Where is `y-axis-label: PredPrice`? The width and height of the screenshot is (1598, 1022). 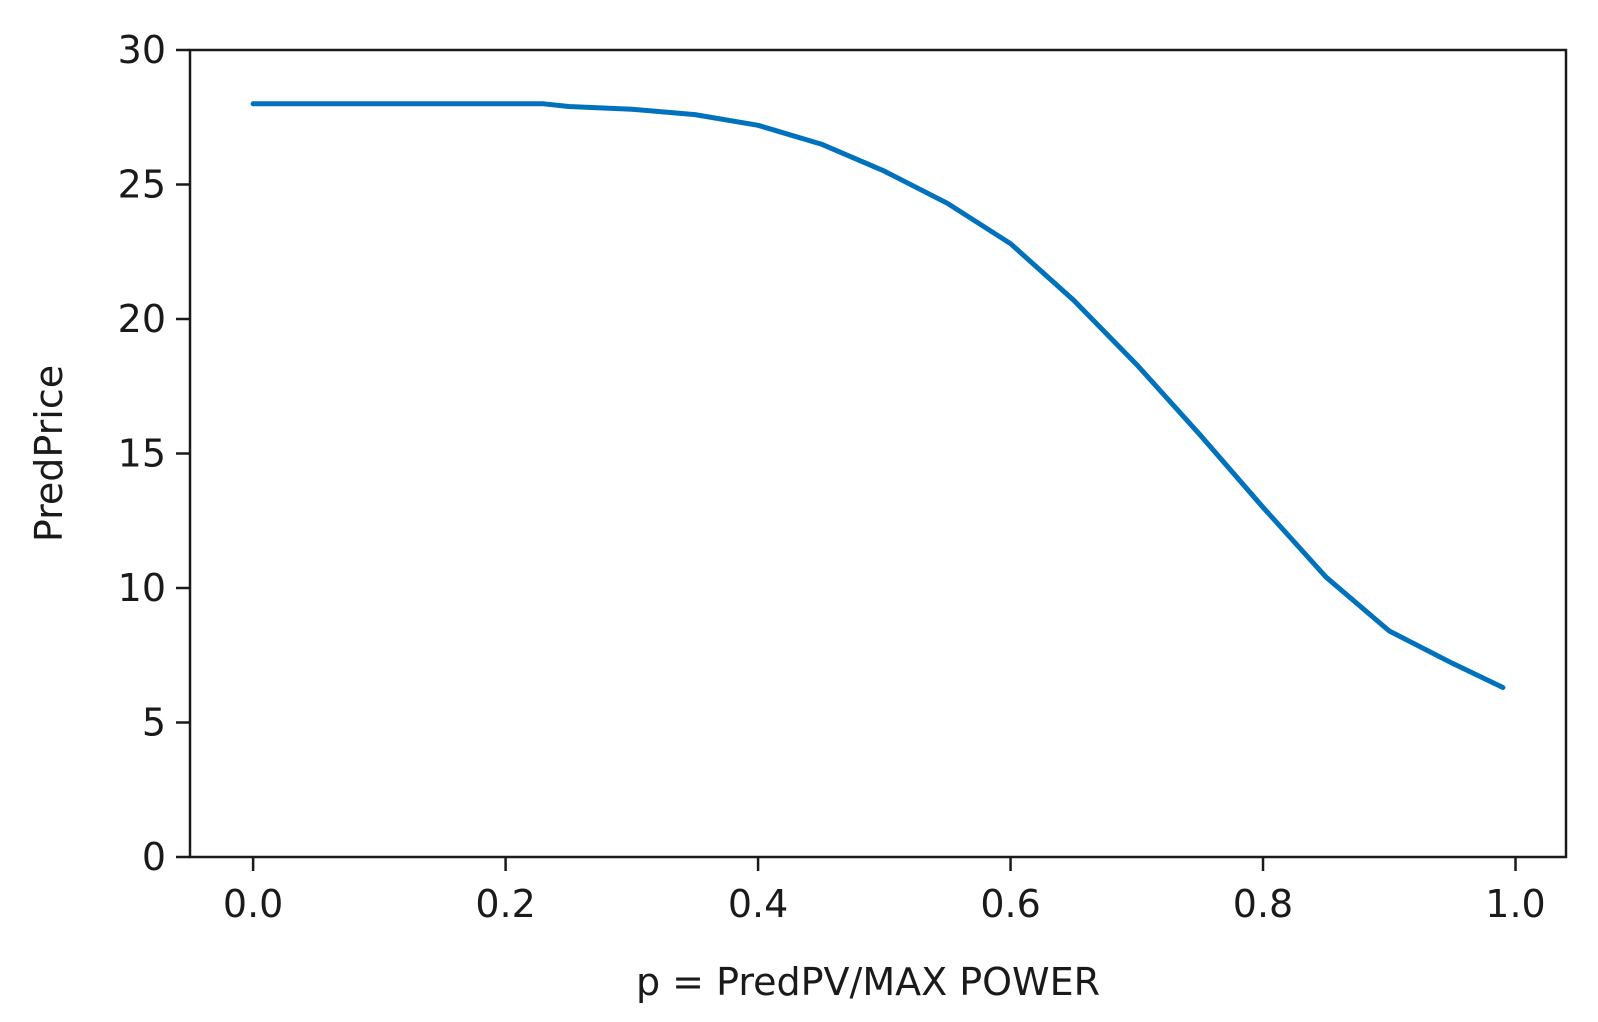
y-axis-label: PredPrice is located at coordinates (49, 453).